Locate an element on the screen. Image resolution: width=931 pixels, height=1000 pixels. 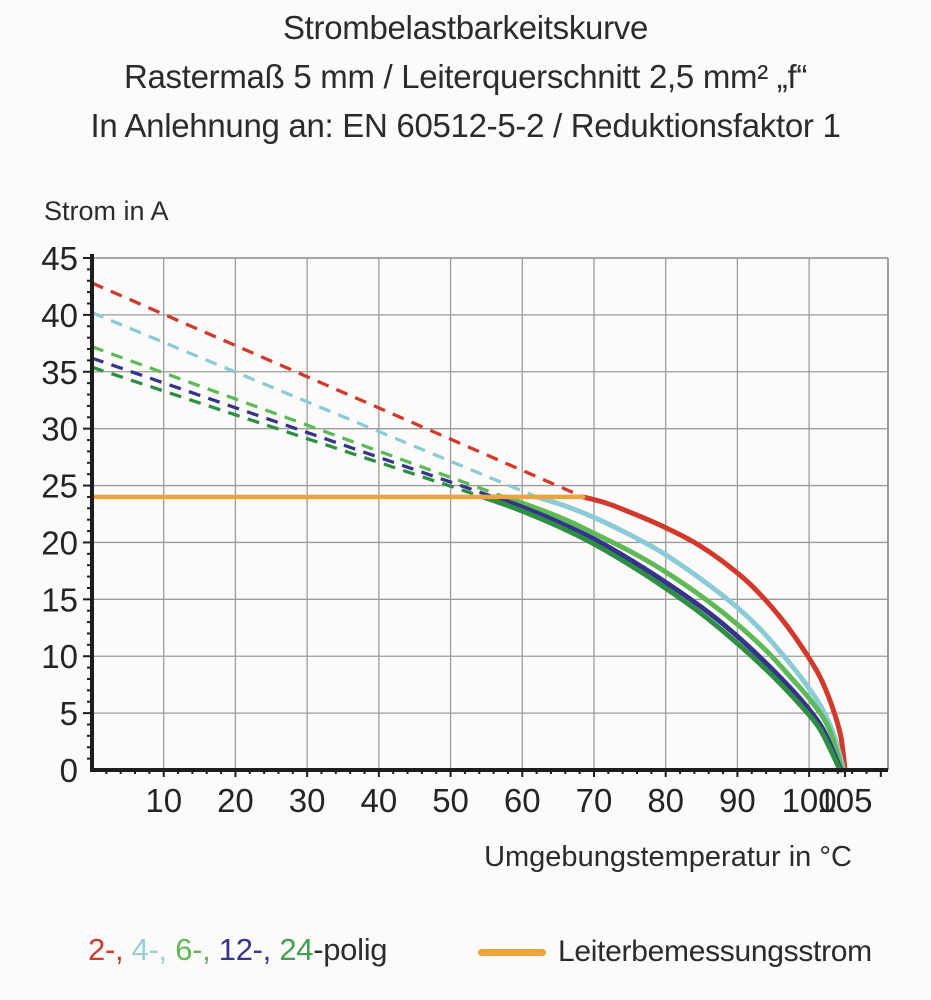
svg-text: 25 is located at coordinates (59, 486).